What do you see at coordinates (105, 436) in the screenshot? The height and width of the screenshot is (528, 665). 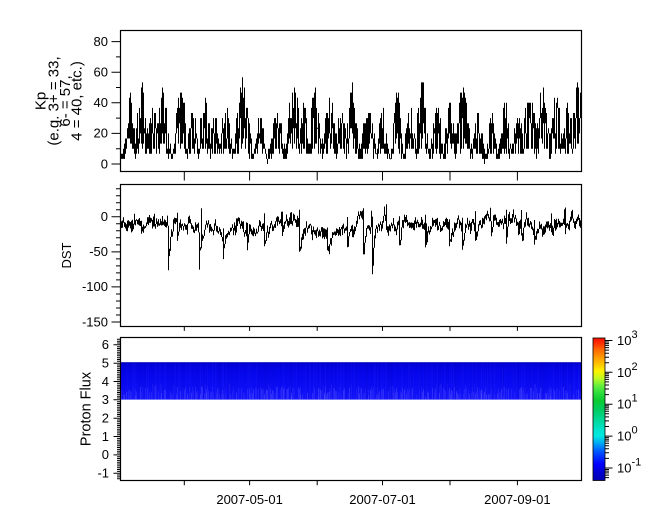 I see `svg-text: 1` at bounding box center [105, 436].